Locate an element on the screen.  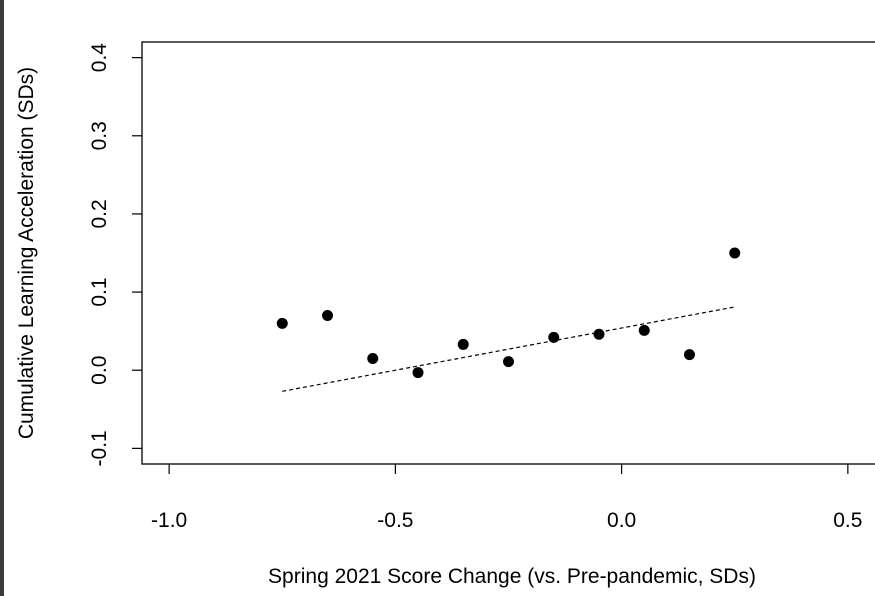
data-points is located at coordinates (508, 313).